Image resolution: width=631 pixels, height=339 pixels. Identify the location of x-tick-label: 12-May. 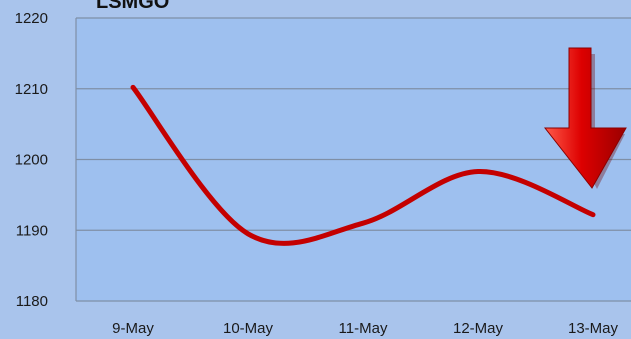
(478, 328).